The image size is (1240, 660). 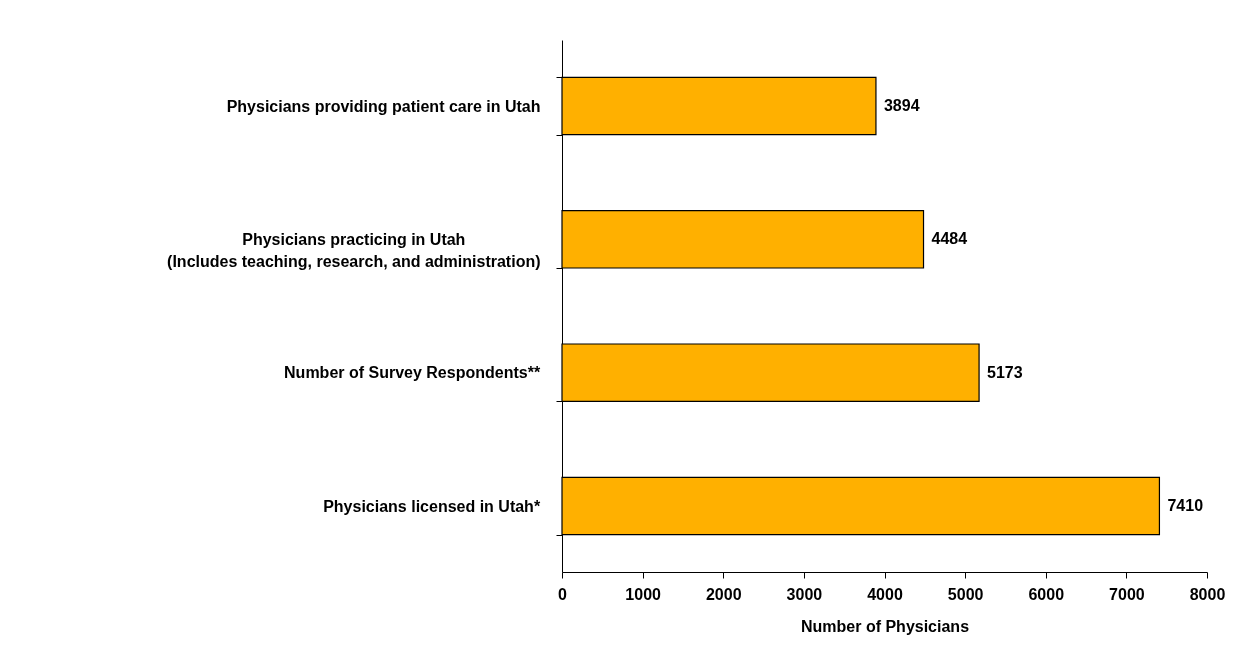 I want to click on y-tick-label: Number of Survey Respondents**, so click(x=412, y=373).